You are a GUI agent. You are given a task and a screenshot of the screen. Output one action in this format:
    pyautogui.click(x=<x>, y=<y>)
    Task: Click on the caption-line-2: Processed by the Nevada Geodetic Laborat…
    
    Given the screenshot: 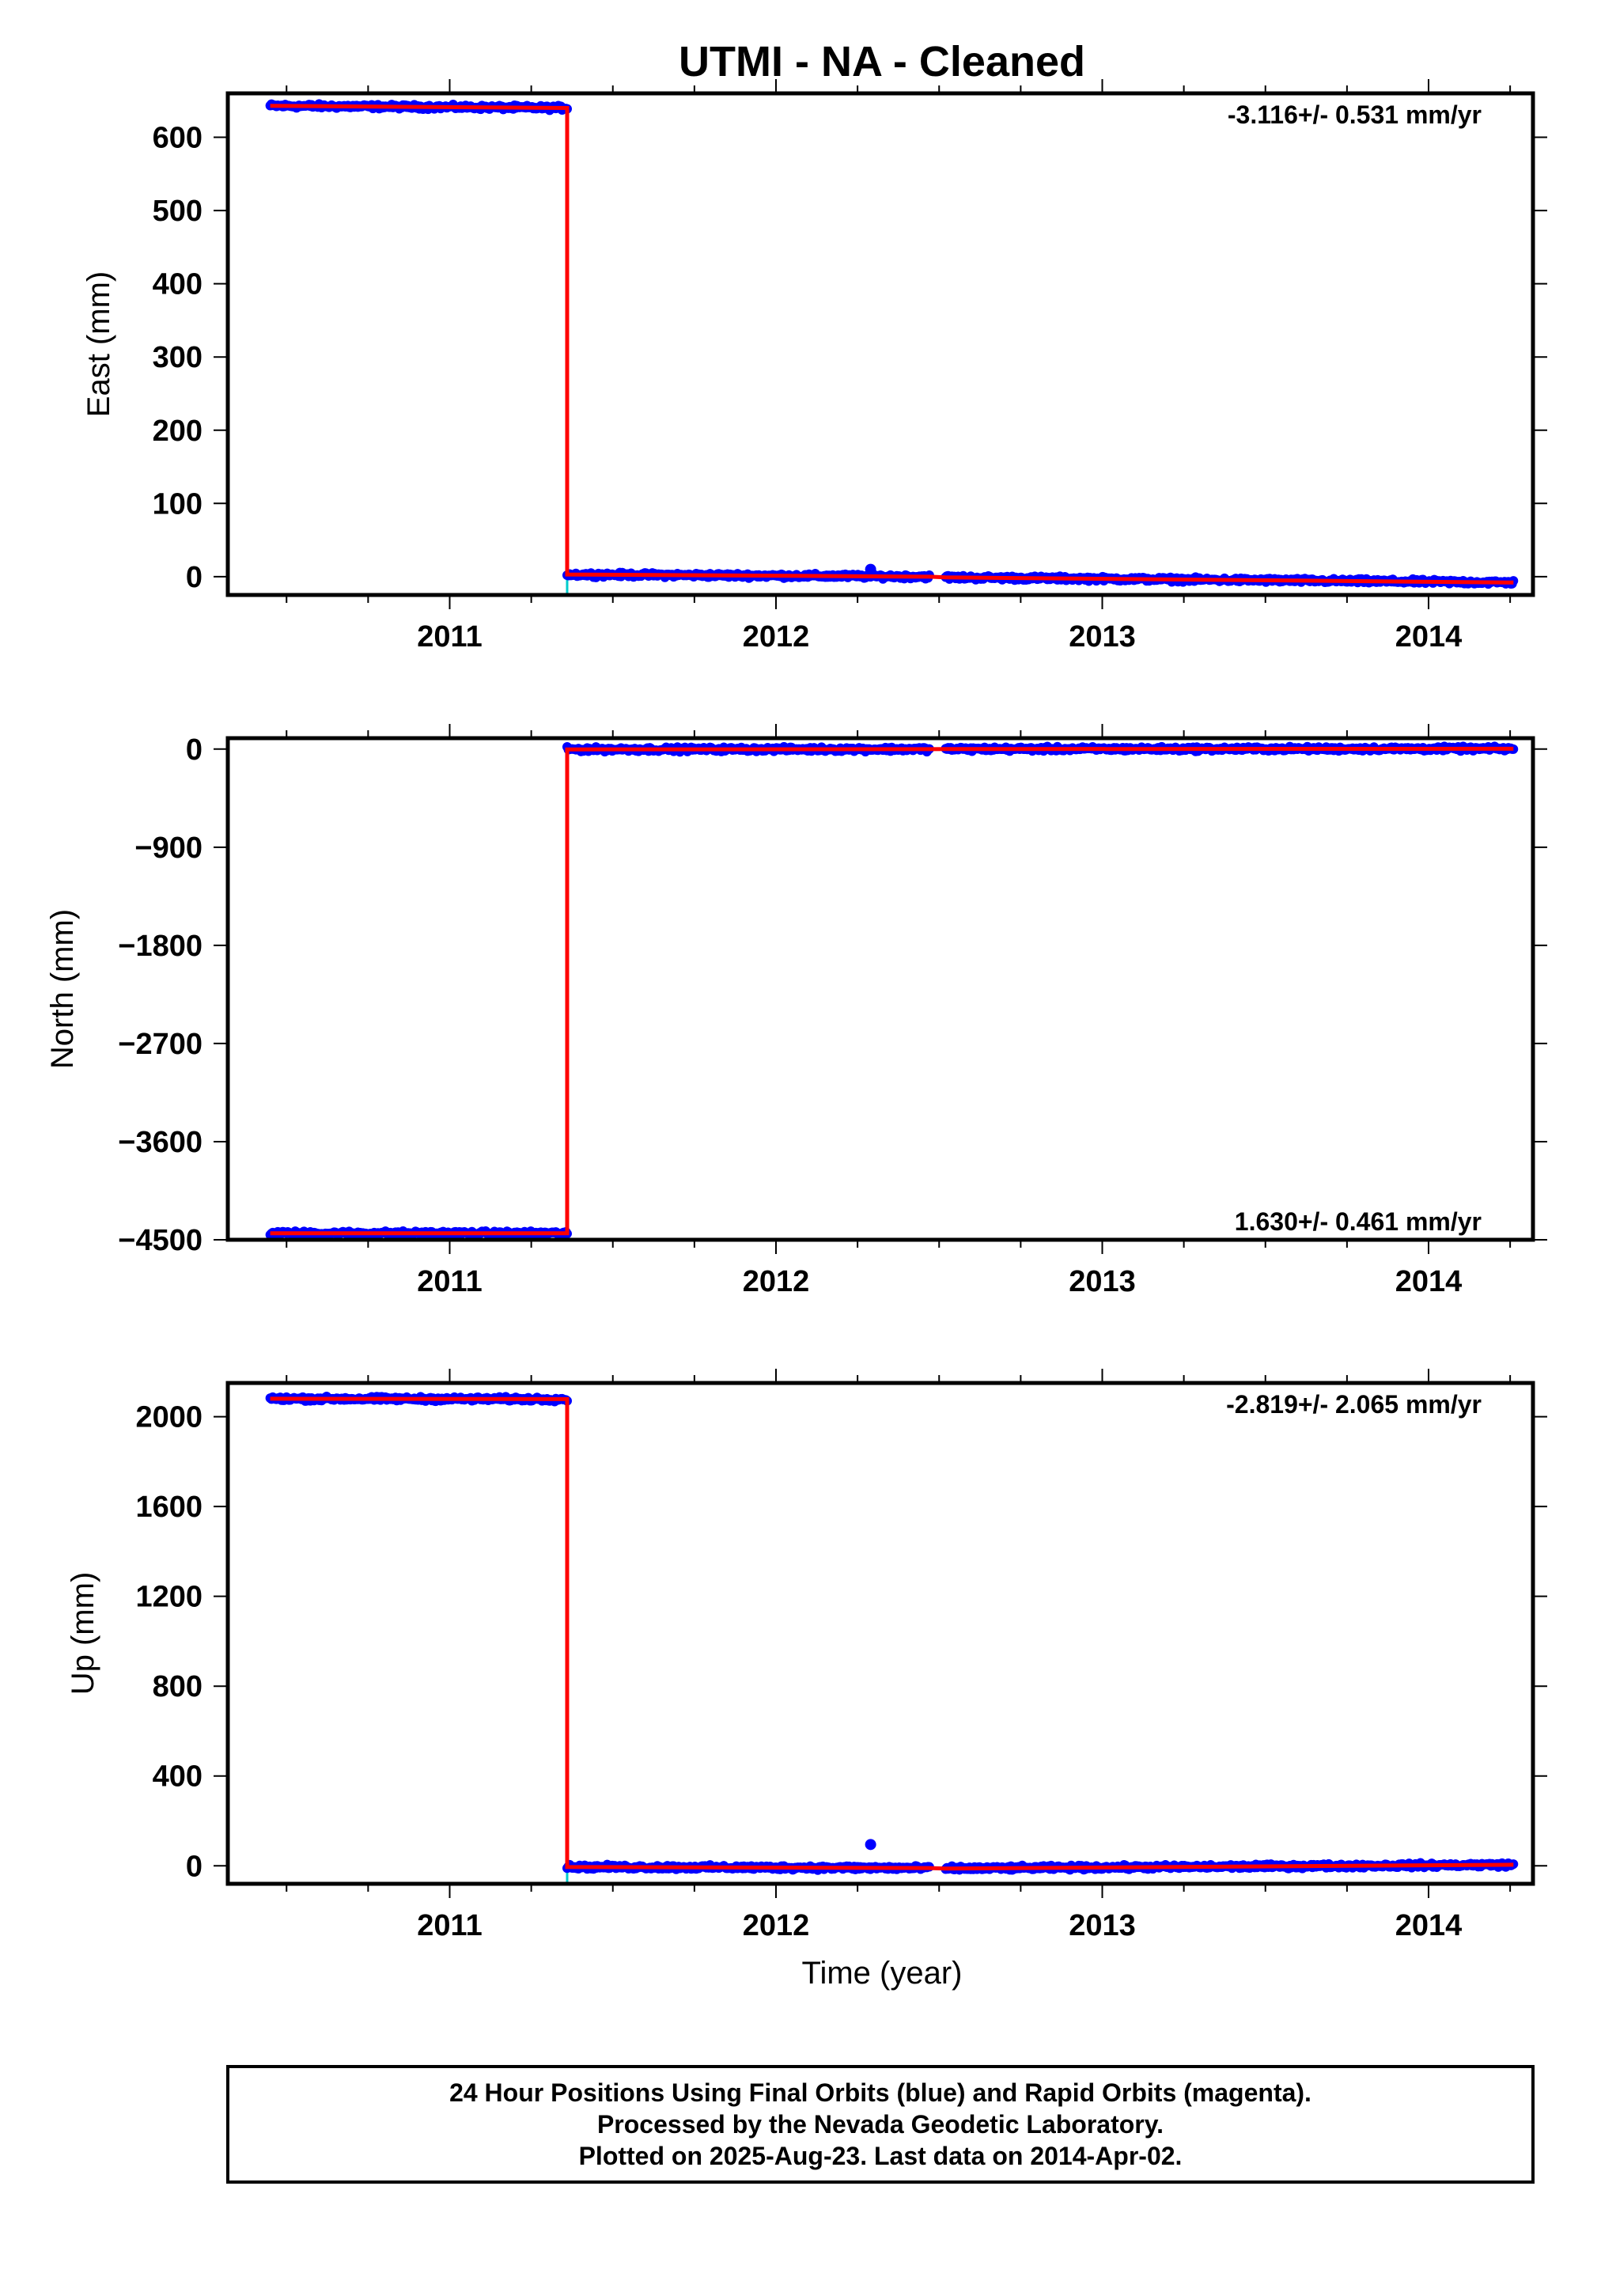 What is the action you would take?
    pyautogui.click(x=880, y=2124)
    